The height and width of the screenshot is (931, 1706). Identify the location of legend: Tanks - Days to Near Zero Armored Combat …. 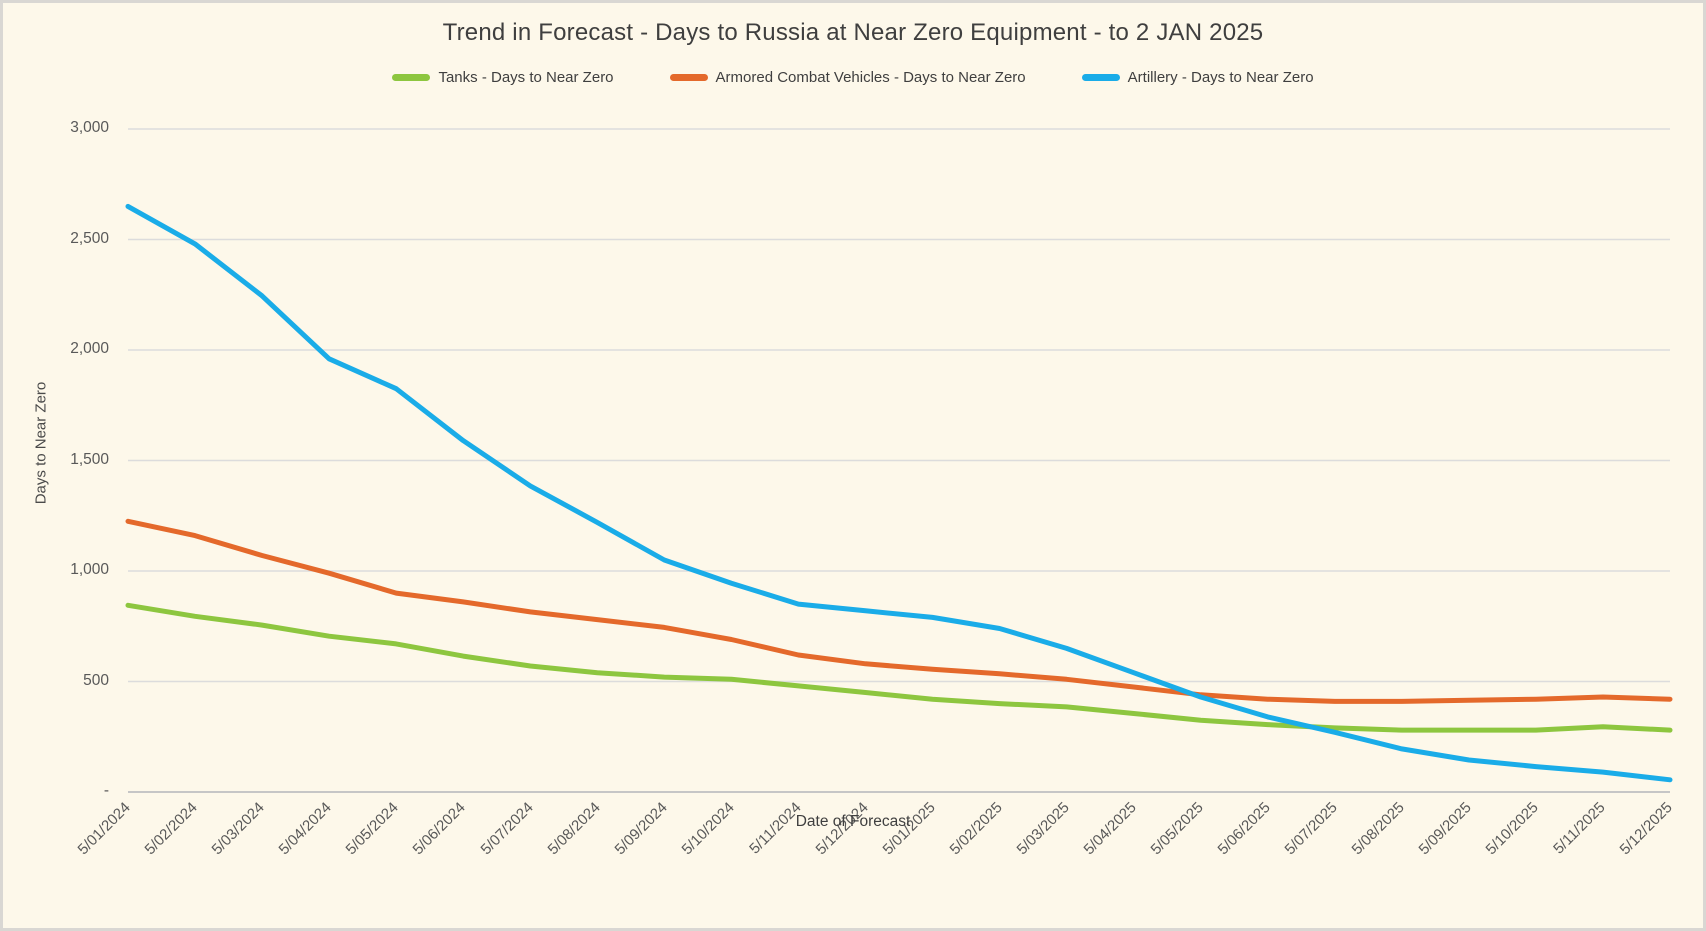
(853, 77).